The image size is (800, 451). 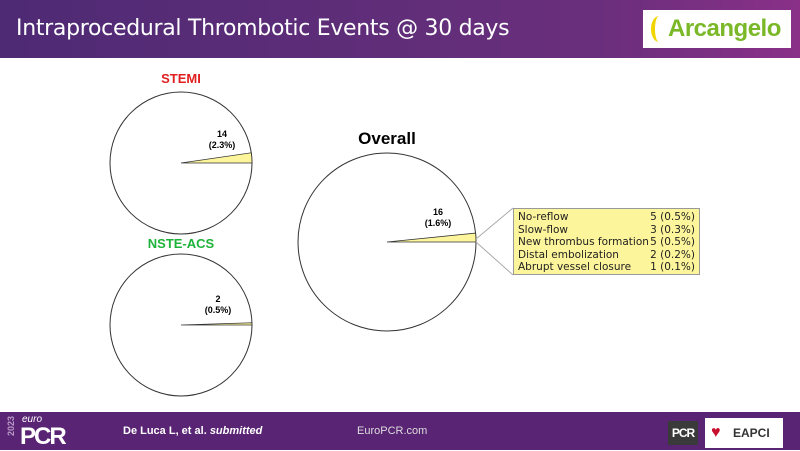 What do you see at coordinates (181, 78) in the screenshot?
I see `pie-title: STEMI` at bounding box center [181, 78].